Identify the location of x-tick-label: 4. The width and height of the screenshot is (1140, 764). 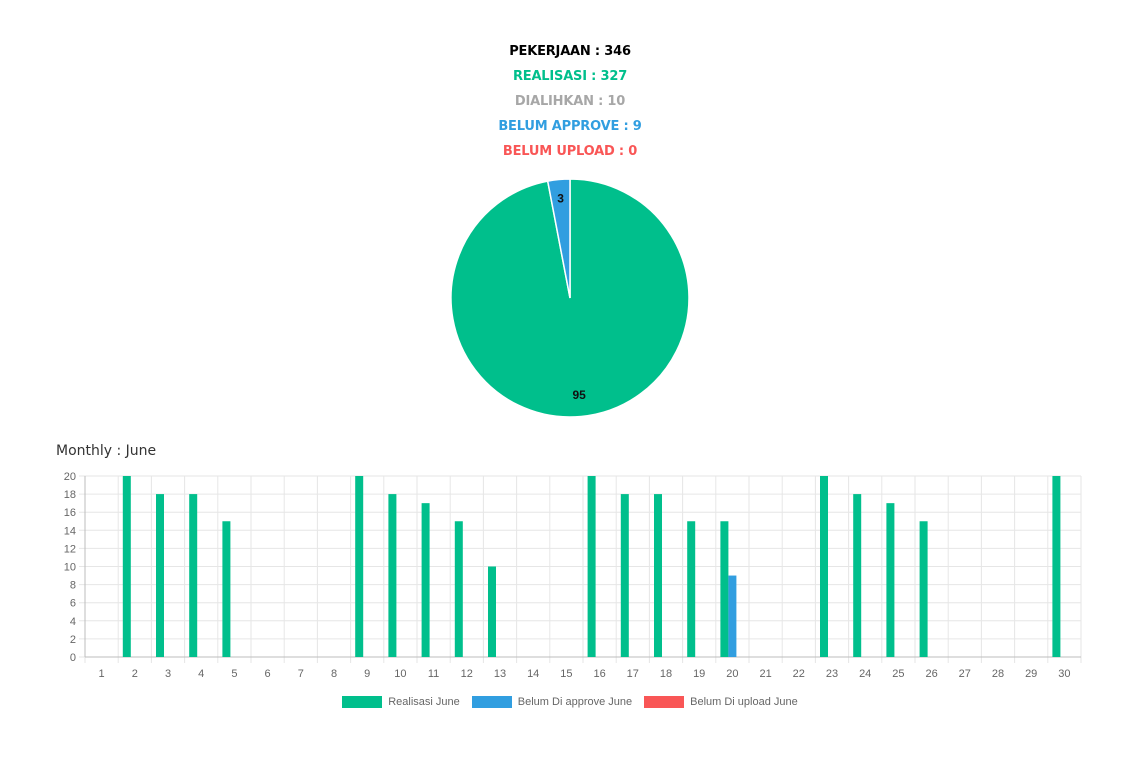
(201, 674).